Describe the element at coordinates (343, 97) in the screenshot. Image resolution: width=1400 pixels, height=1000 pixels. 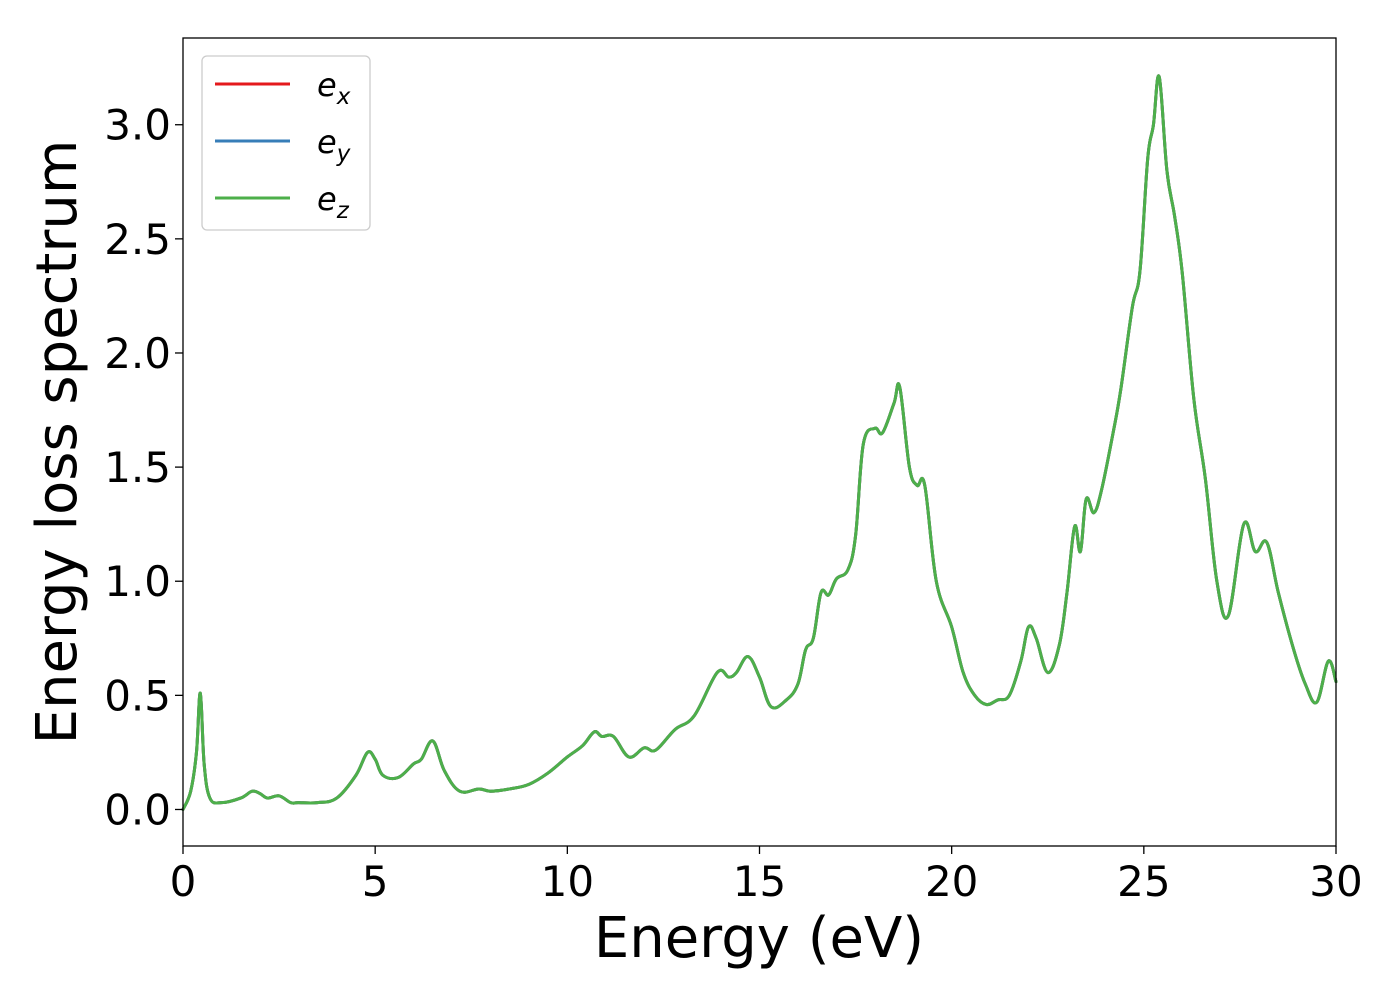
I see `legend-label-subscript: x` at that location.